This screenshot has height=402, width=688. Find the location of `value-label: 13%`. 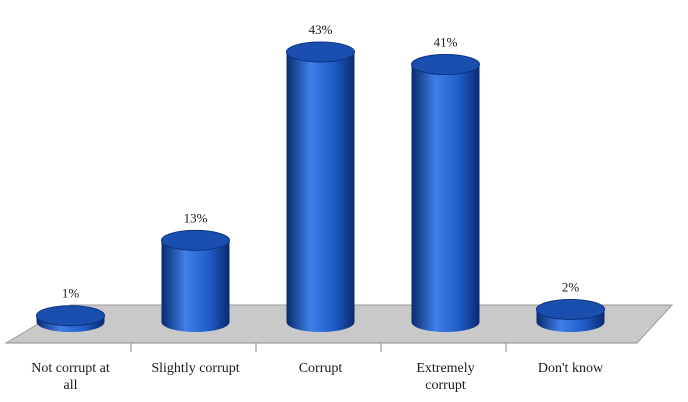

value-label: 13% is located at coordinates (196, 217).